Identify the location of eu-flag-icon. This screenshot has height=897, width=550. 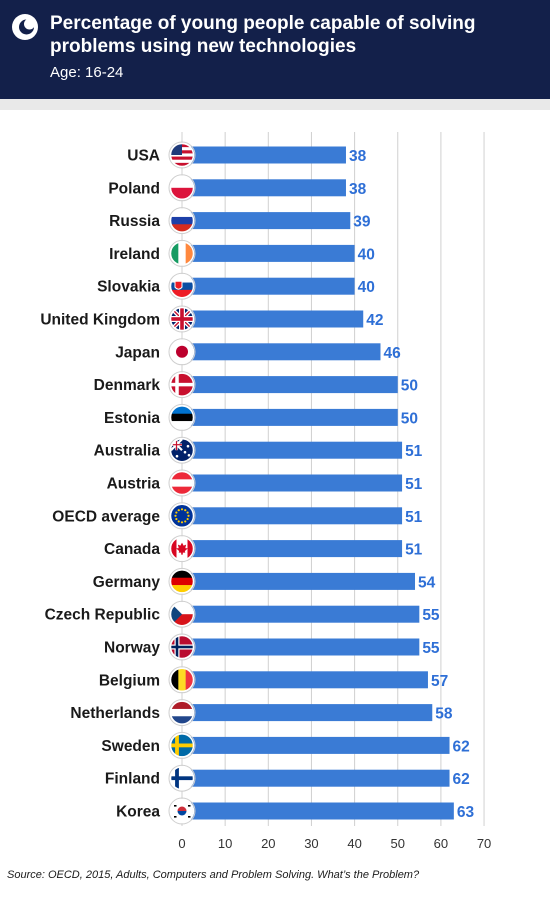
(182, 516).